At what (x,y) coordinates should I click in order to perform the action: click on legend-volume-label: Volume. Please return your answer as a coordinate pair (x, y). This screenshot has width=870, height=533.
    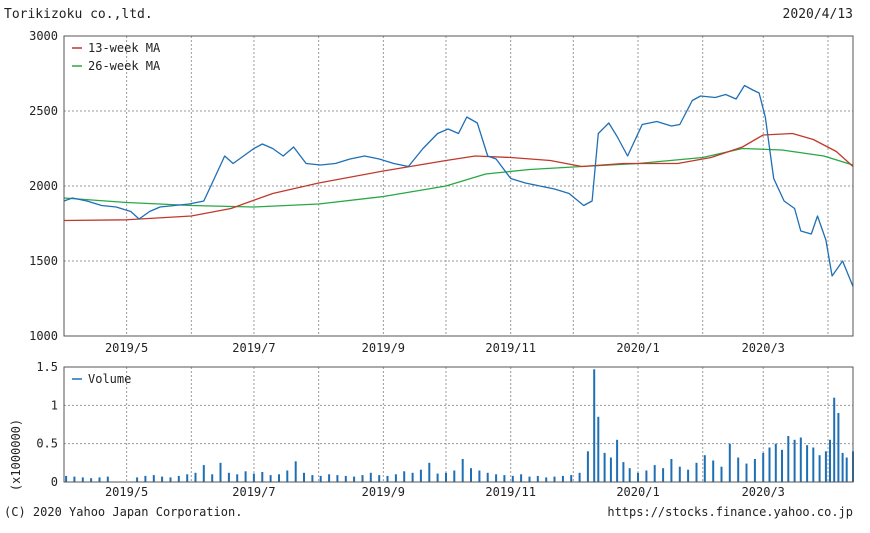
    Looking at the image, I should click on (109, 379).